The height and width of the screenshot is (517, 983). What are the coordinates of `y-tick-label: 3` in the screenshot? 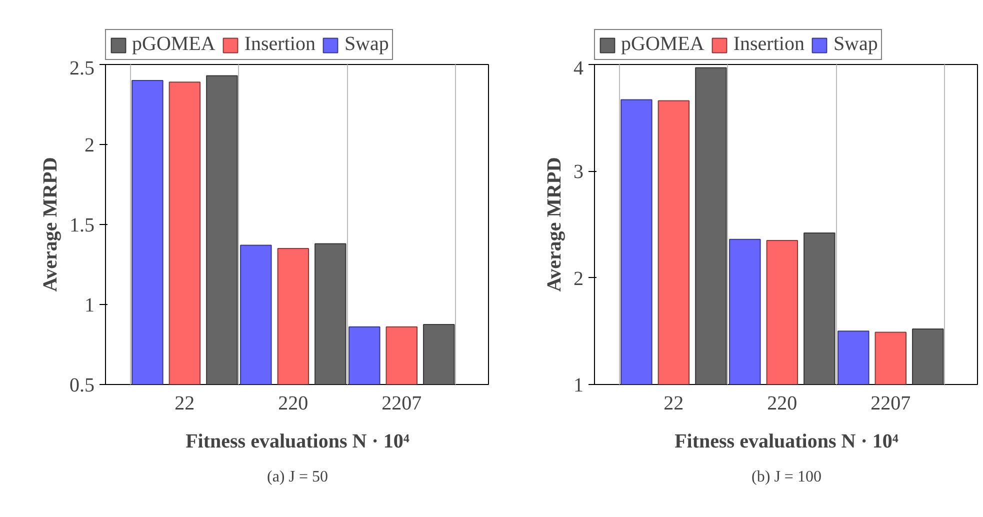 It's located at (579, 172).